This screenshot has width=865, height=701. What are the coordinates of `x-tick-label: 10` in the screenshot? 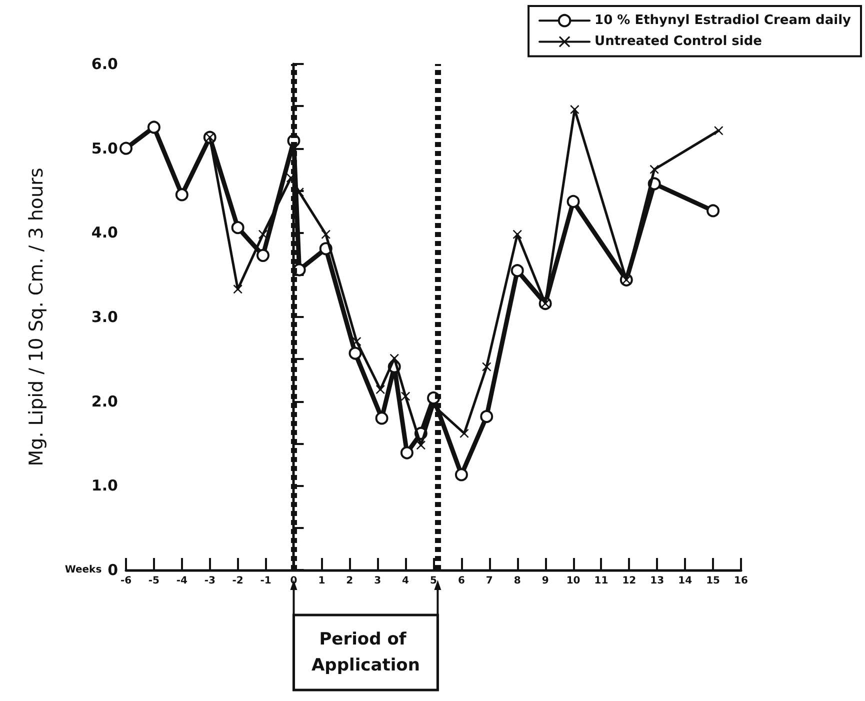 It's located at (573, 581).